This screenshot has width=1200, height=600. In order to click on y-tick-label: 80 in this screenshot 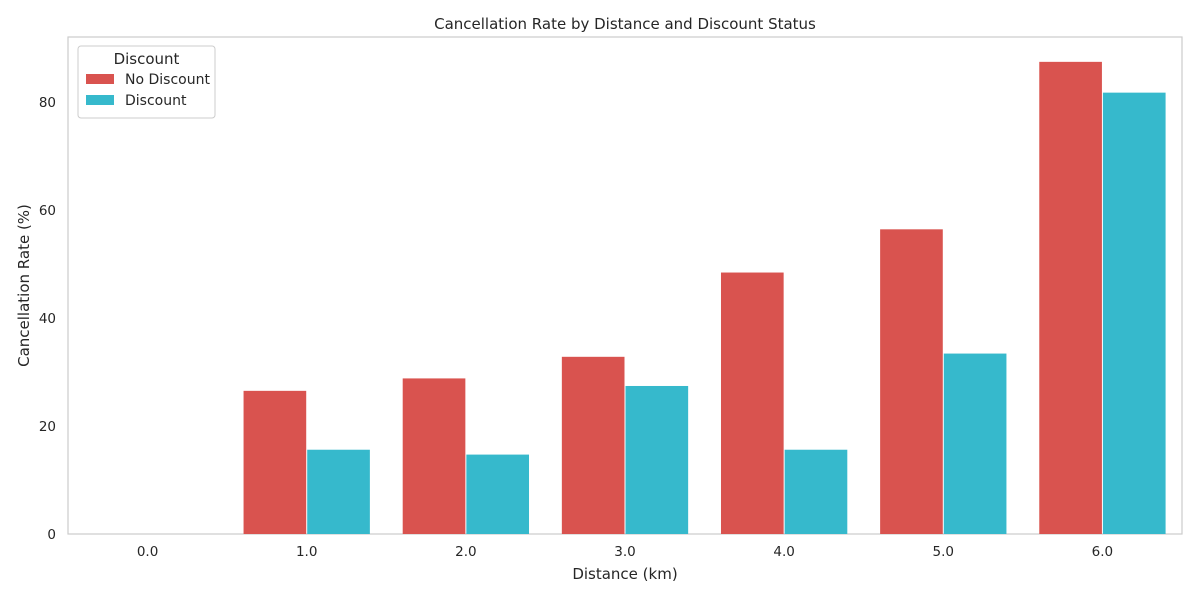, I will do `click(47, 103)`.